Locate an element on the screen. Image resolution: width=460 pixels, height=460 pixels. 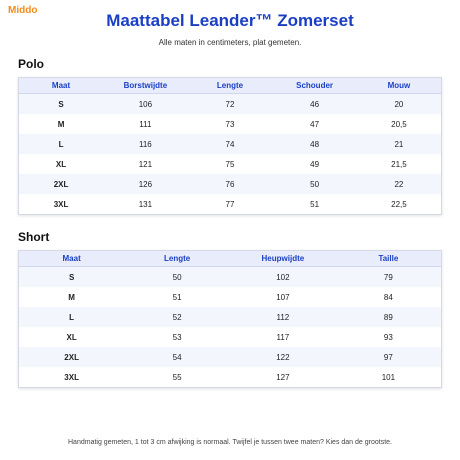
logo: Middo is located at coordinates (23, 10).